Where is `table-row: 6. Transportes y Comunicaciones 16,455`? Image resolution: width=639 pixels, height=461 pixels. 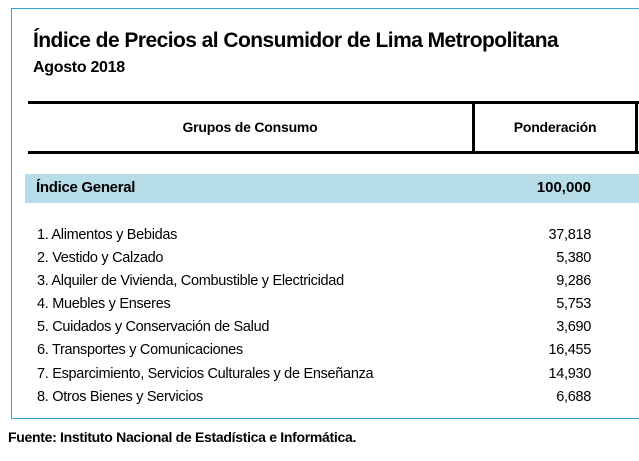 table-row: 6. Transportes y Comunicaciones 16,455 is located at coordinates (314, 353).